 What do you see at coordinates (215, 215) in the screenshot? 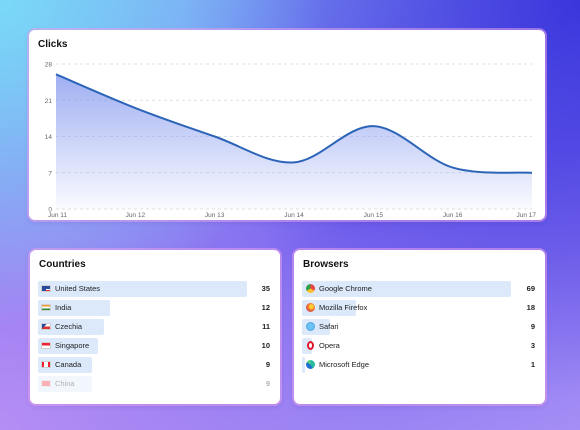
I see `x-tick-label: Jun 13` at bounding box center [215, 215].